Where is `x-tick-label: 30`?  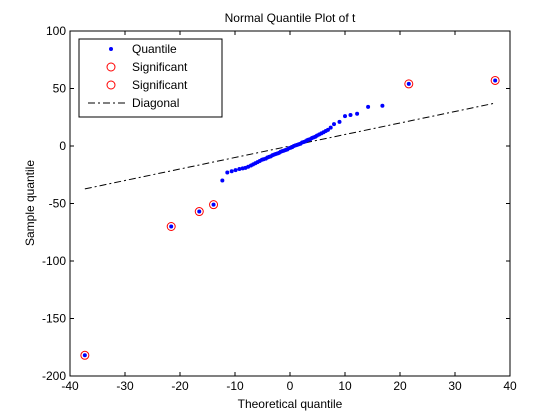 x-tick-label: 30 is located at coordinates (455, 386).